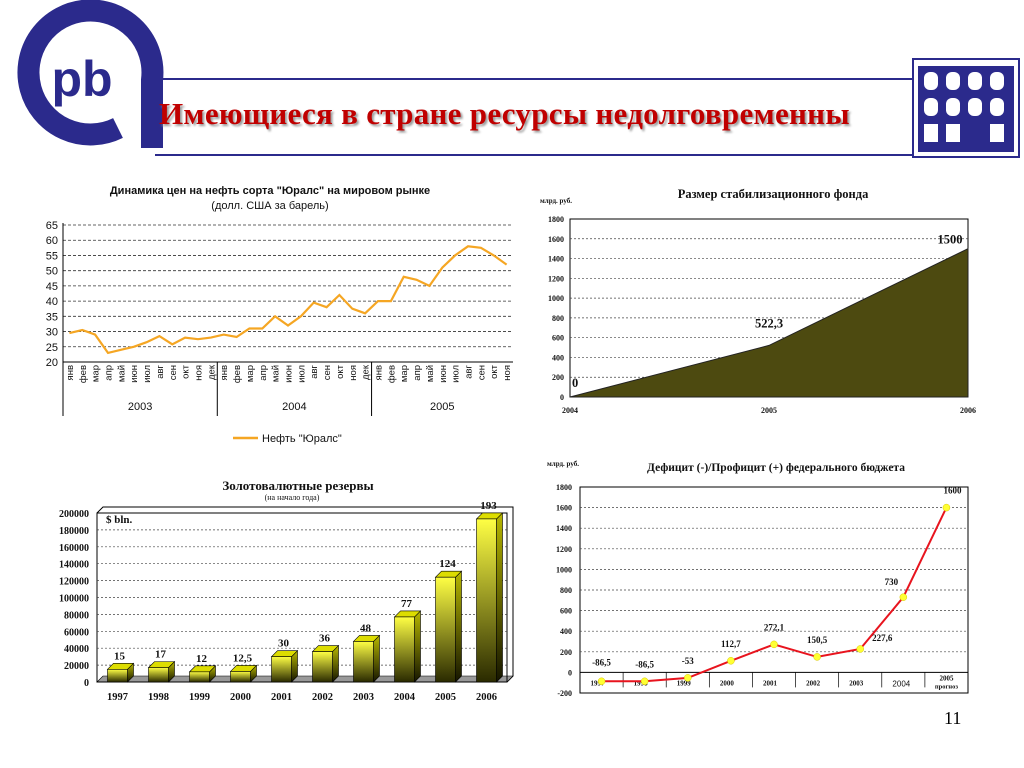 This screenshot has height=768, width=1024. What do you see at coordinates (237, 374) in the screenshot?
I see `oil-xtick-label: фев` at bounding box center [237, 374].